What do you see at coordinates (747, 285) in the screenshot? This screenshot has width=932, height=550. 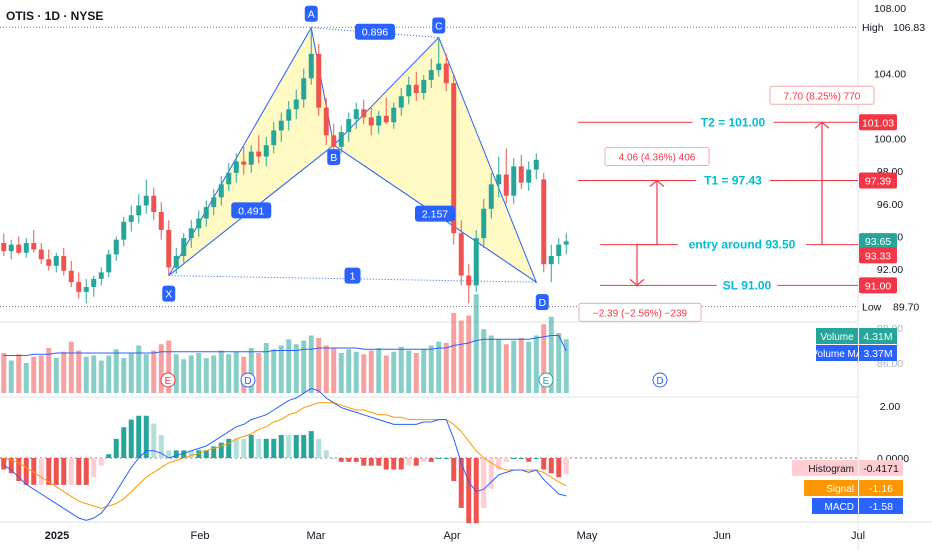 I see `stop-label-bg` at bounding box center [747, 285].